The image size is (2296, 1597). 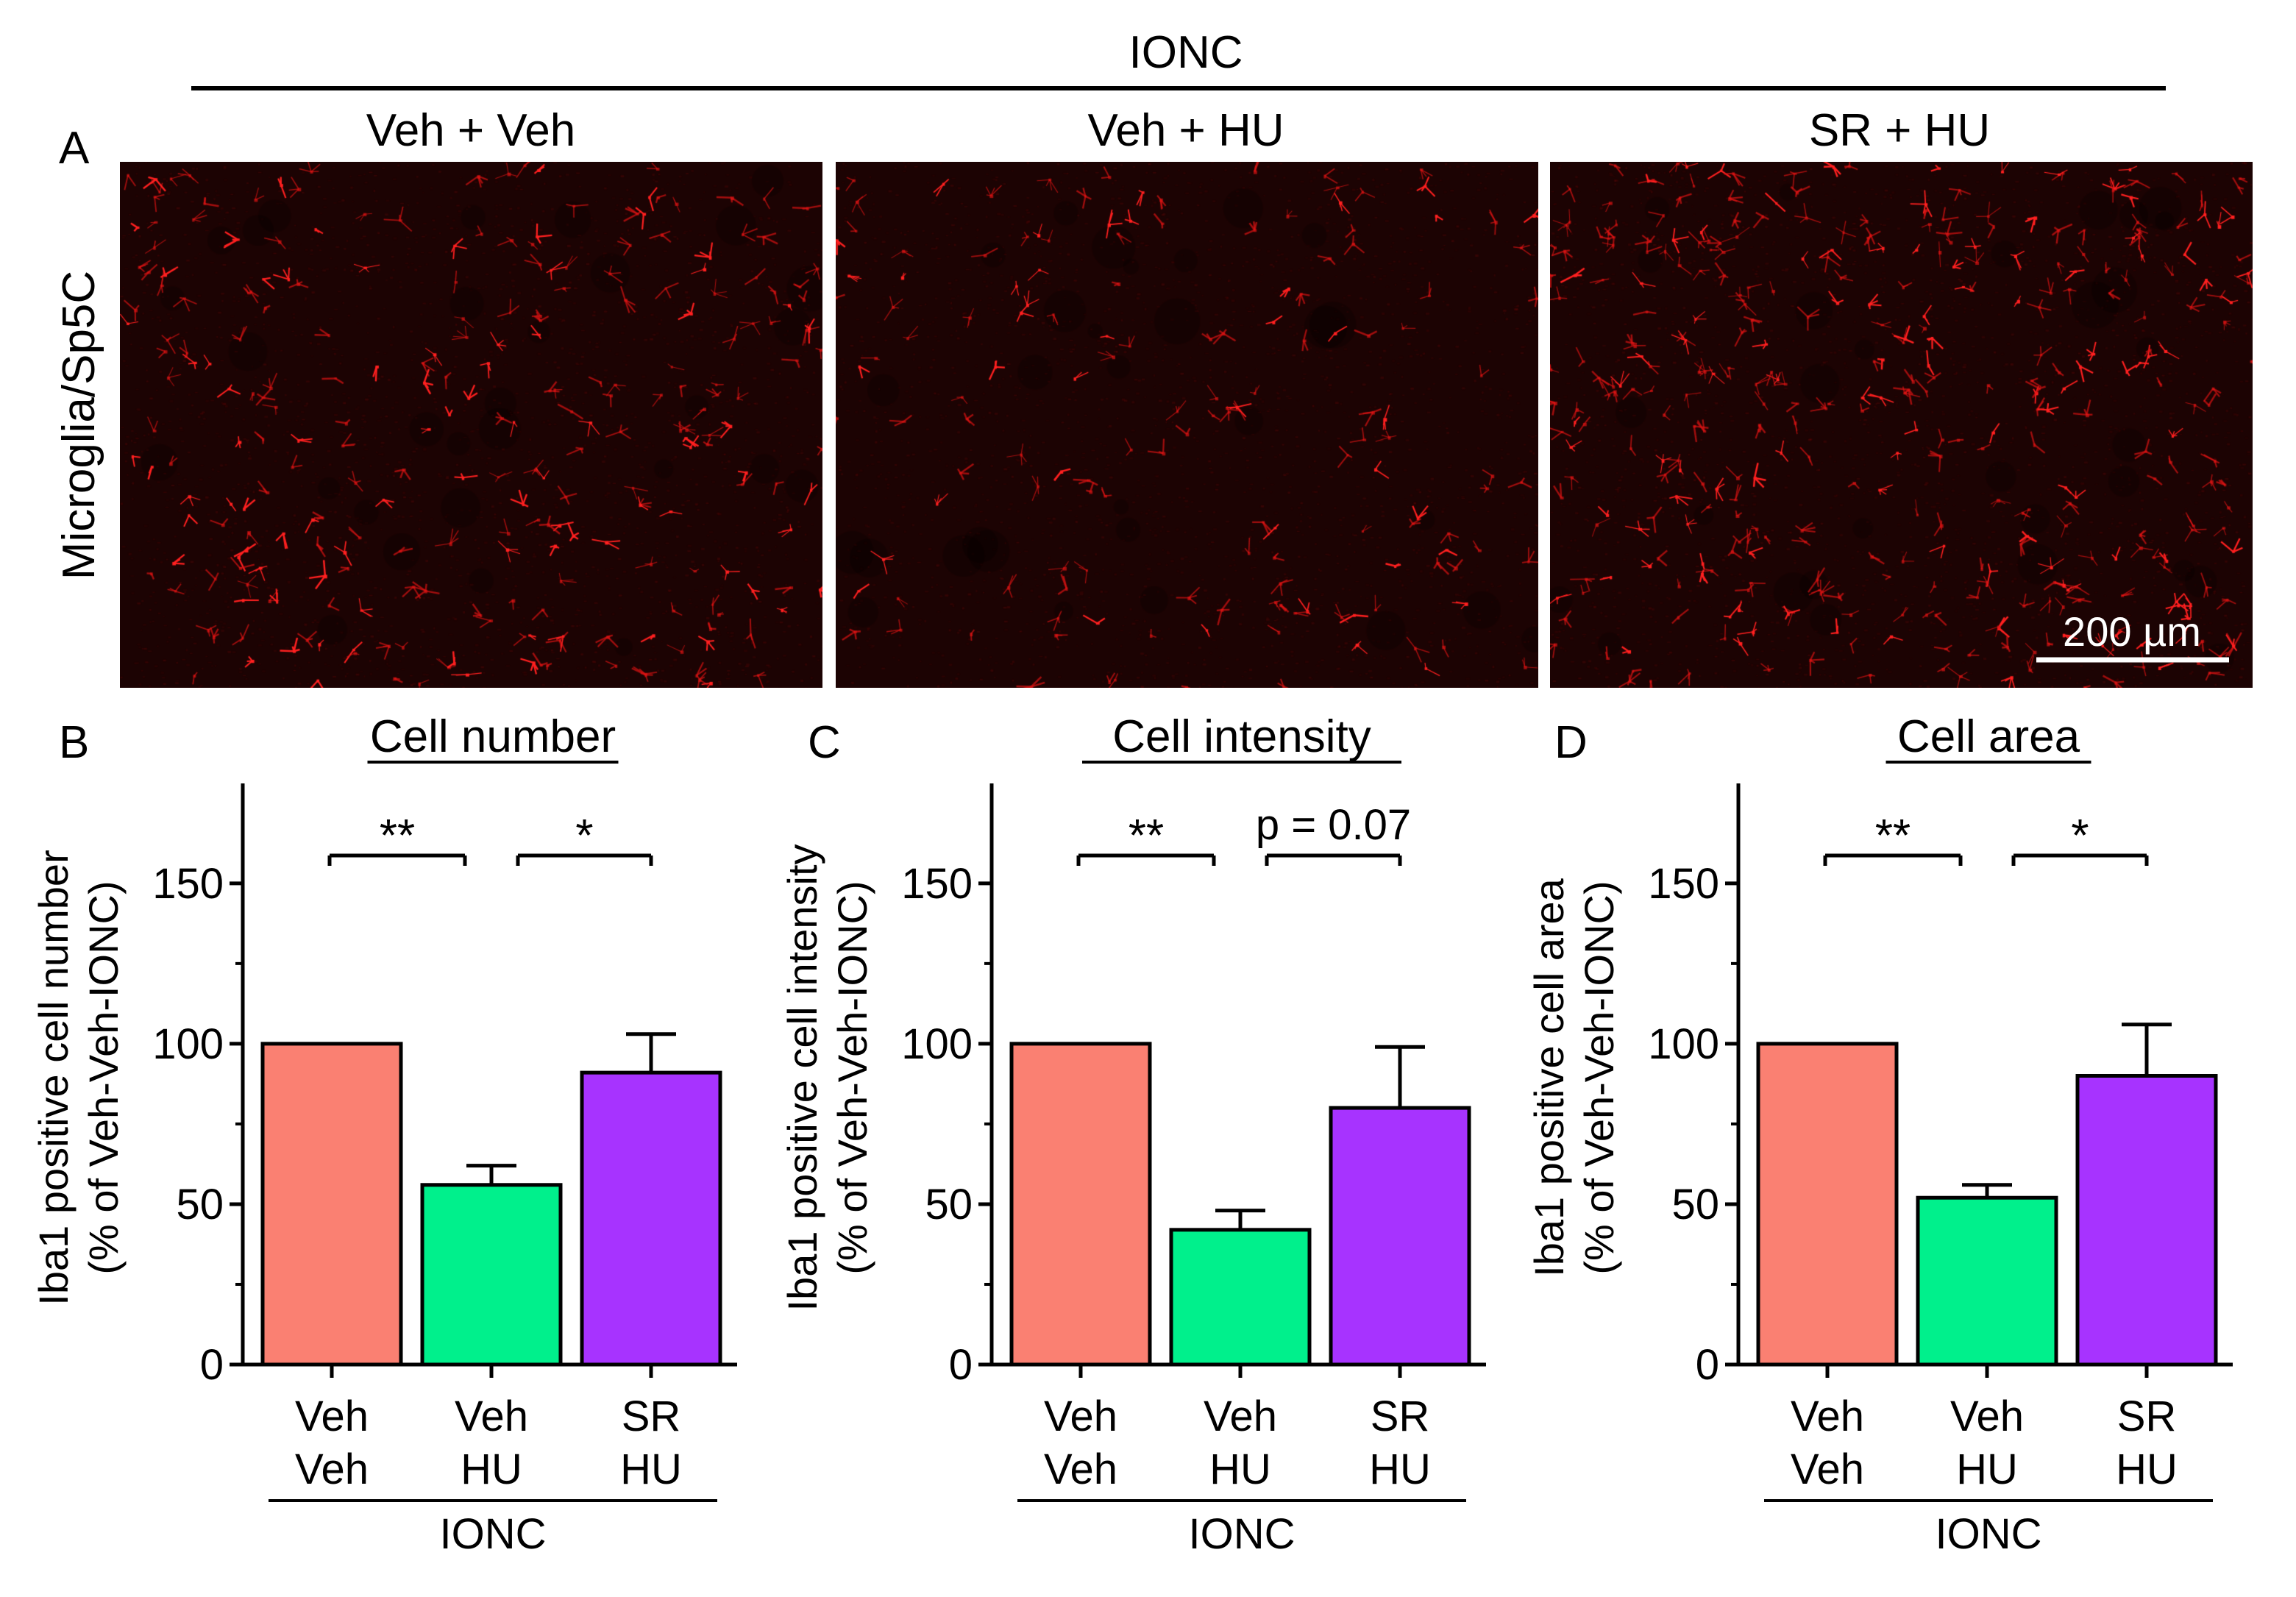 I want to click on chart-title: Cell area, so click(x=1988, y=736).